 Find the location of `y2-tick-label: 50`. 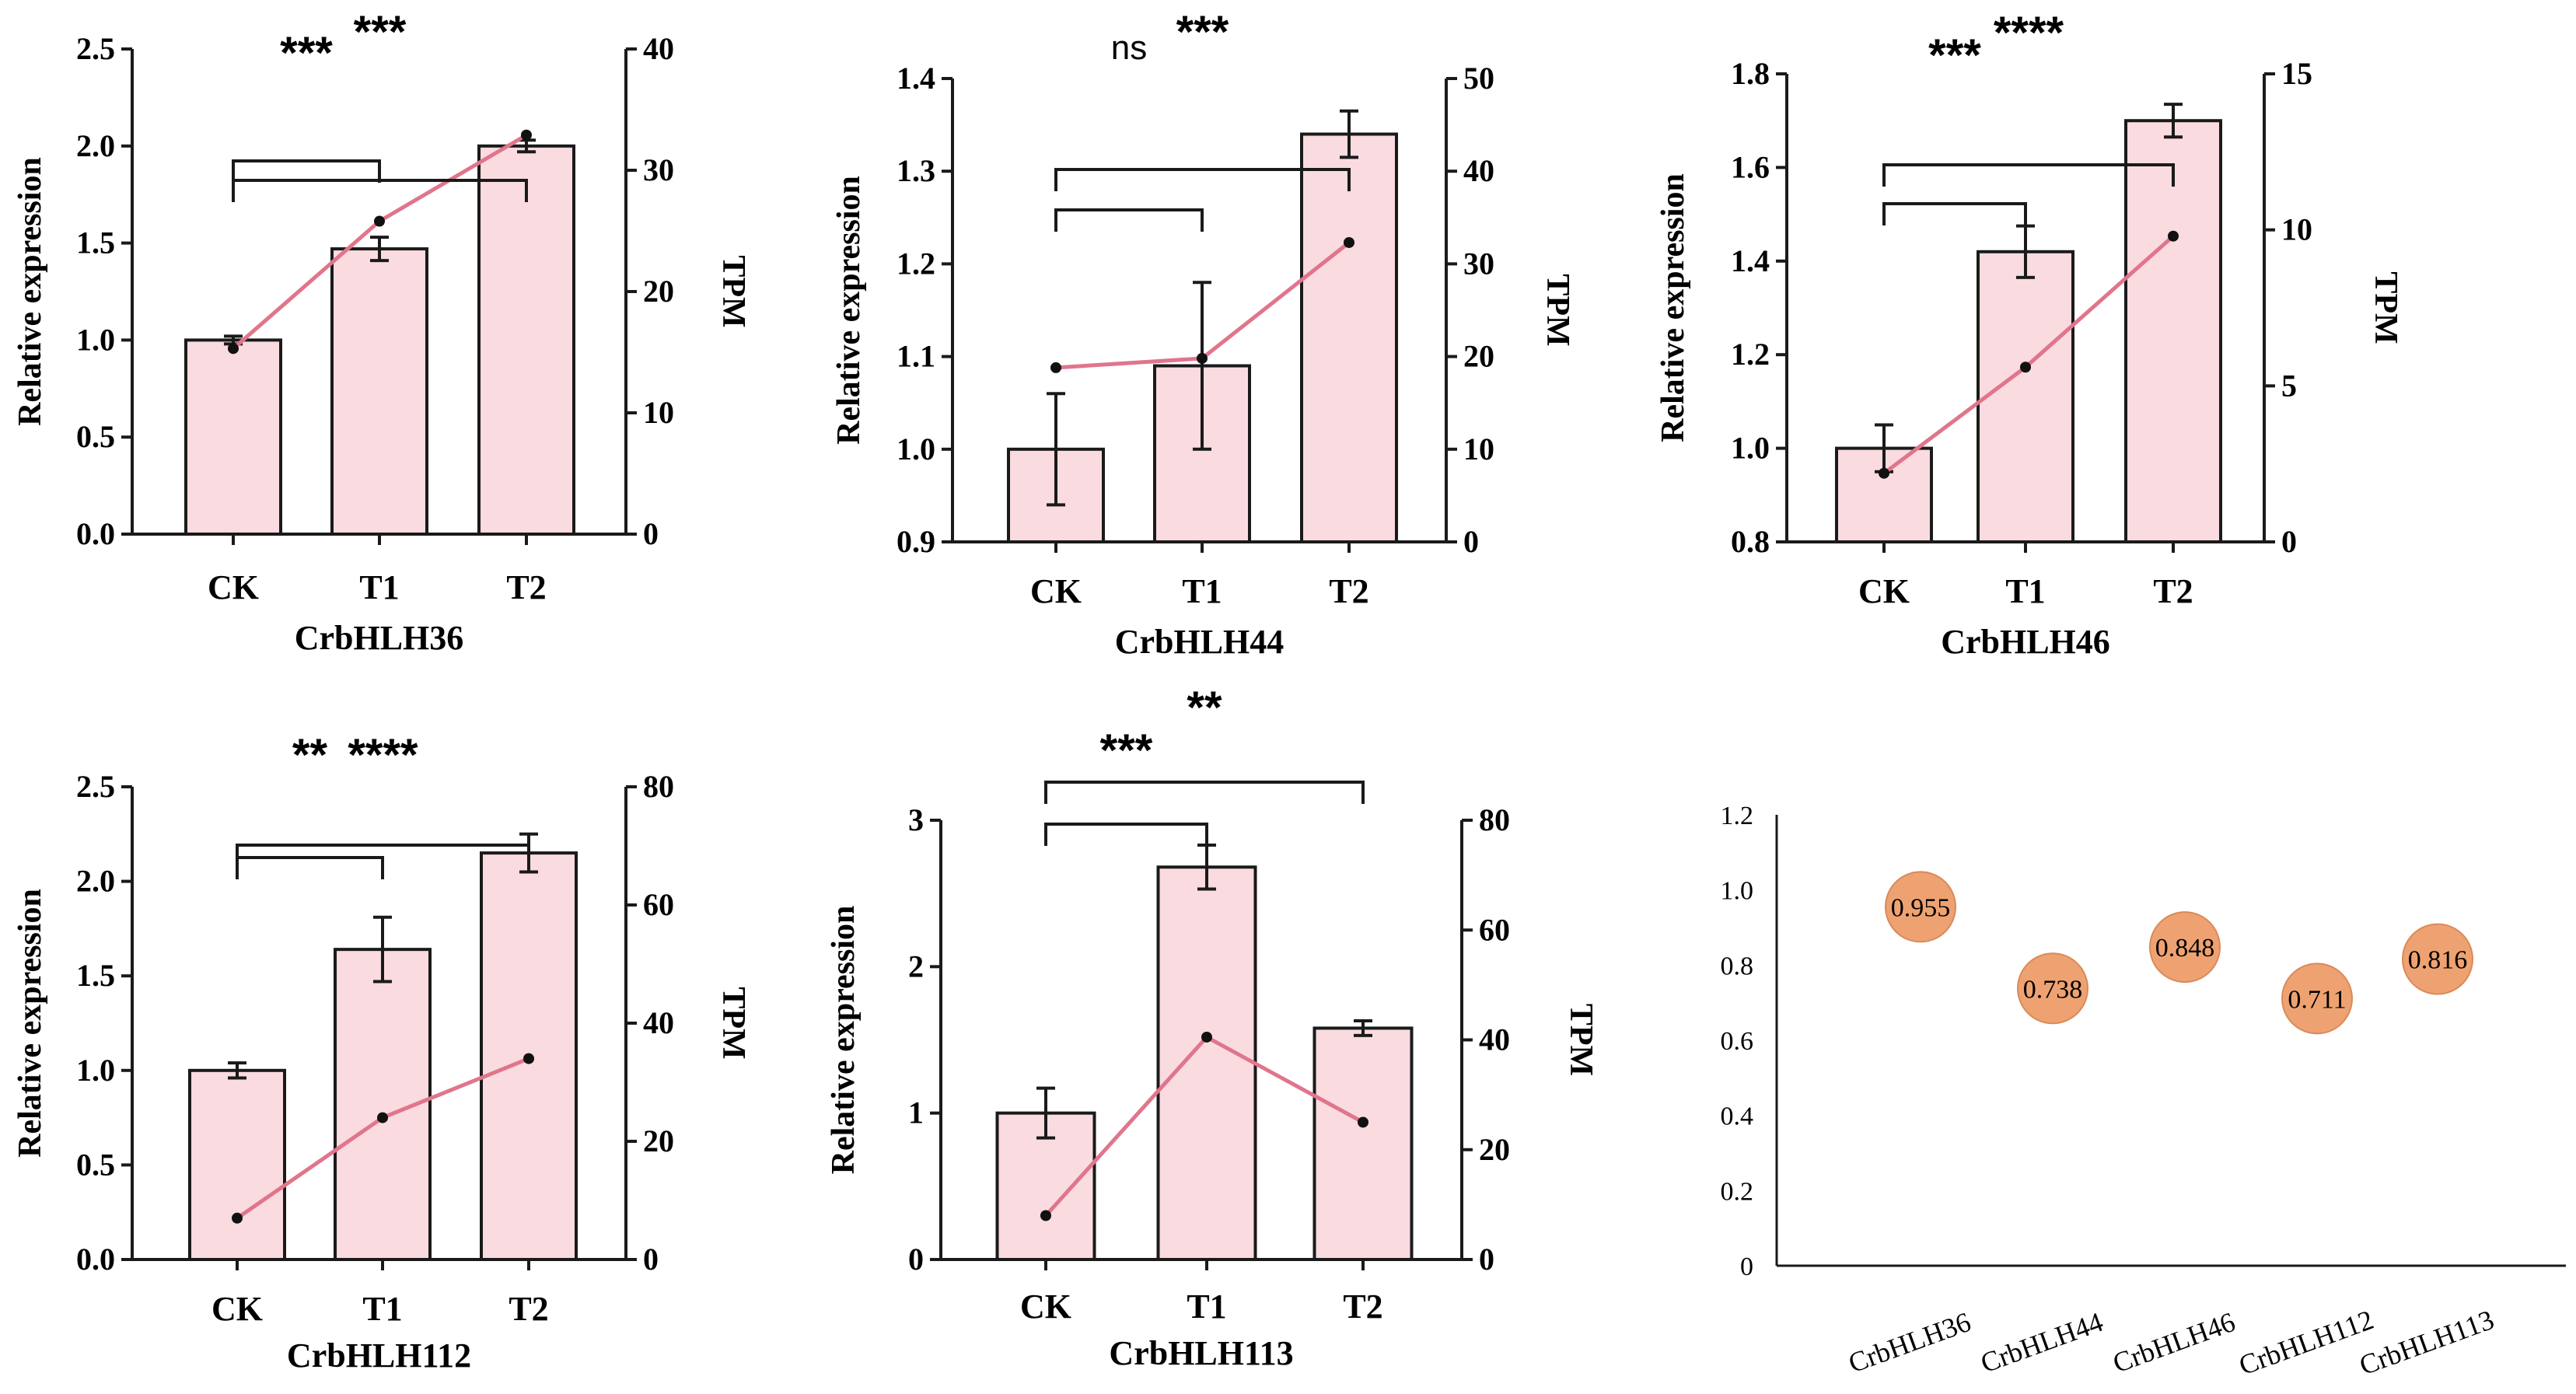

y2-tick-label: 50 is located at coordinates (1478, 78).